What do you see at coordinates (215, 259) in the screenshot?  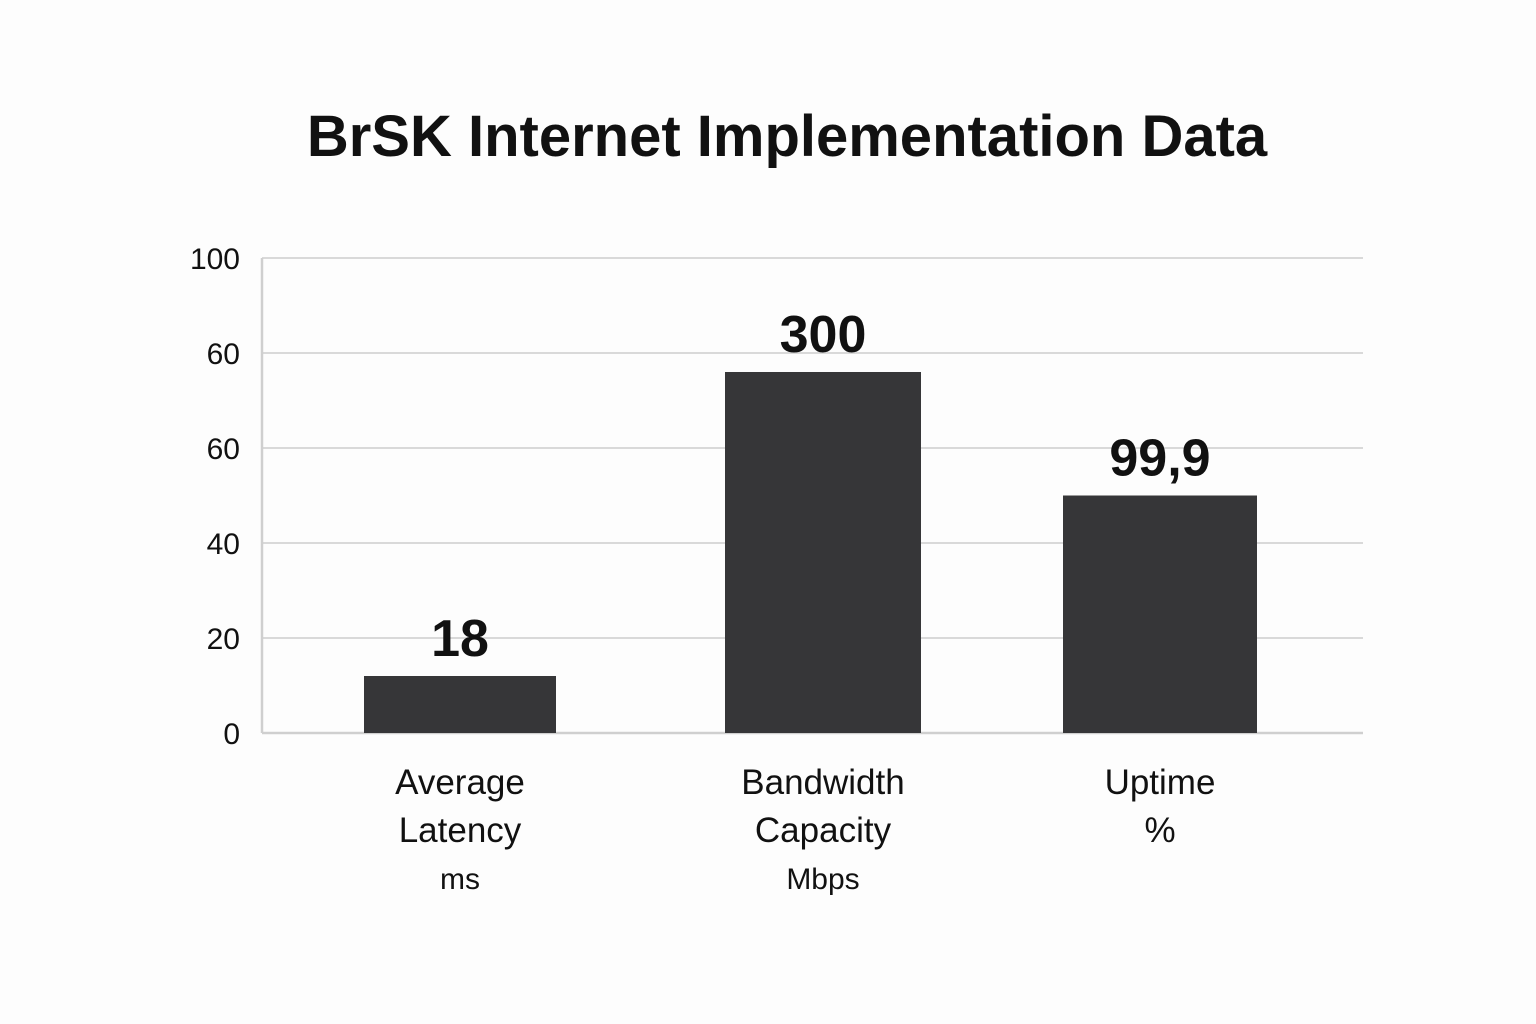 I see `y-tick-label: 100` at bounding box center [215, 259].